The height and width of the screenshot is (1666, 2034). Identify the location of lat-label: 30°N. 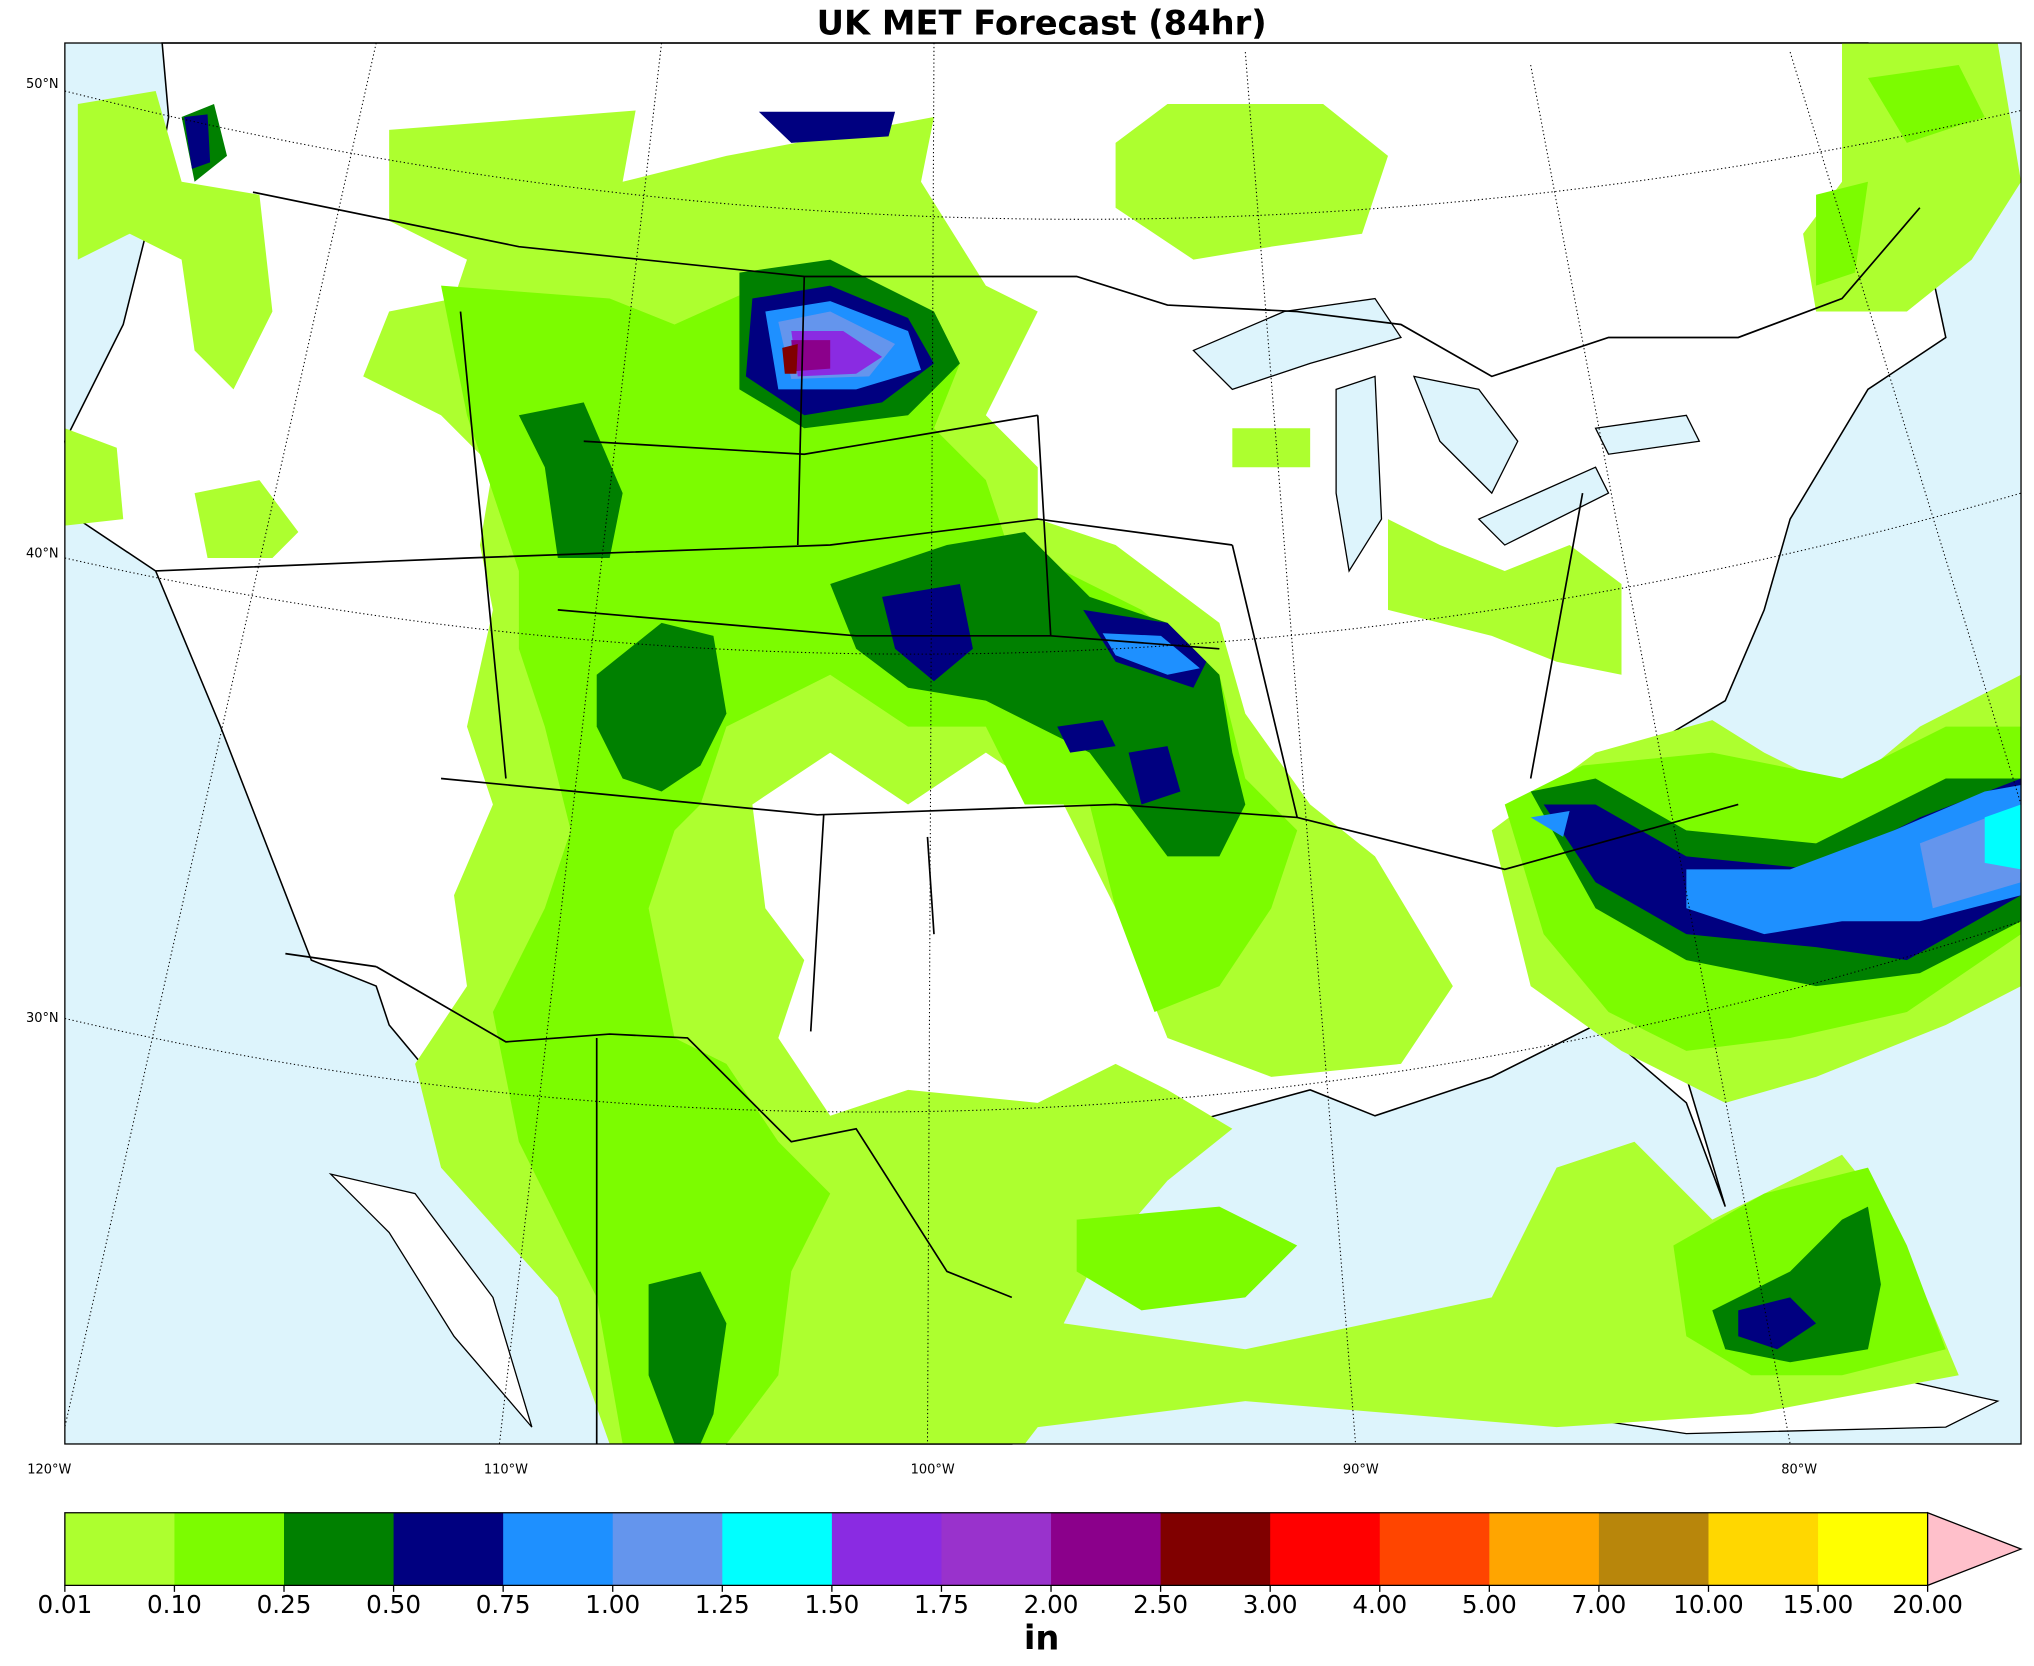
(42, 1018).